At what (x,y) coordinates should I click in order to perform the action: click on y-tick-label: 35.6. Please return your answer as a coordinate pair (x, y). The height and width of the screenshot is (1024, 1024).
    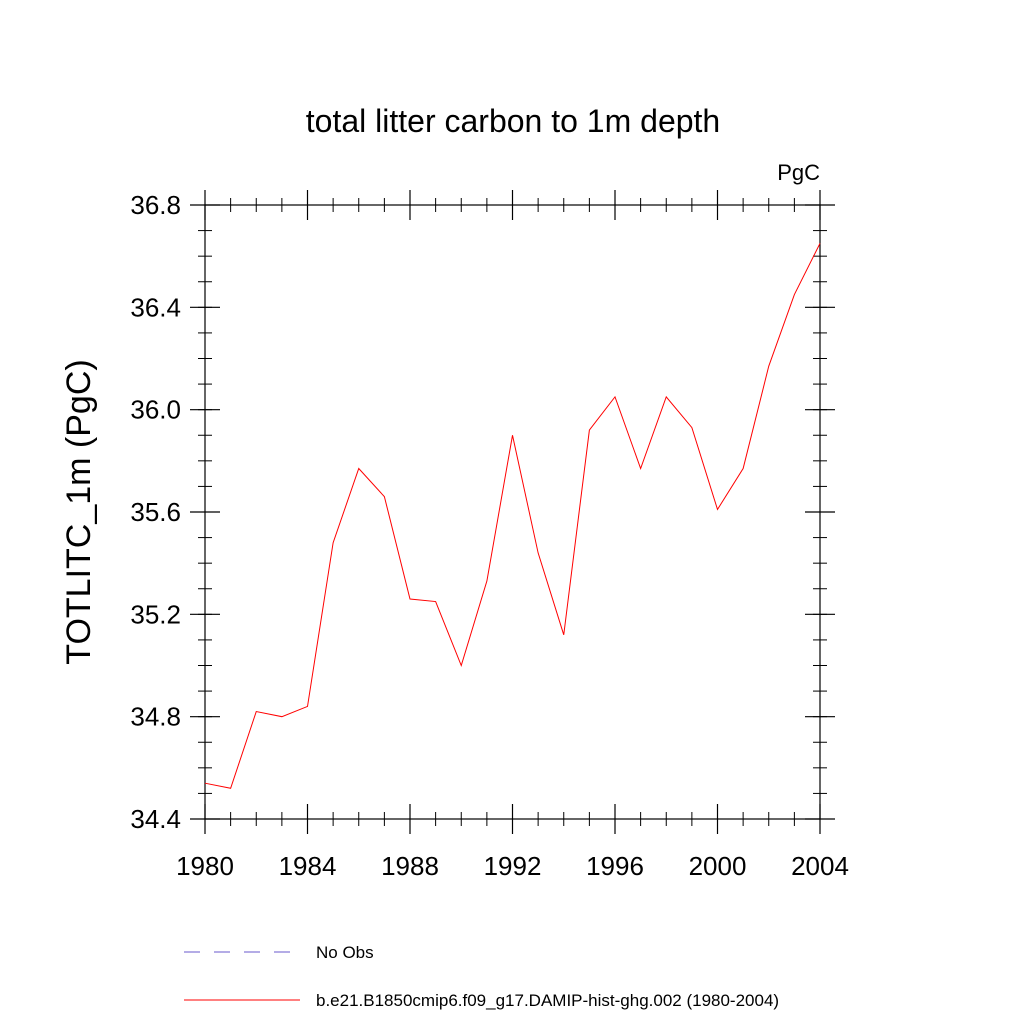
    Looking at the image, I should click on (155, 512).